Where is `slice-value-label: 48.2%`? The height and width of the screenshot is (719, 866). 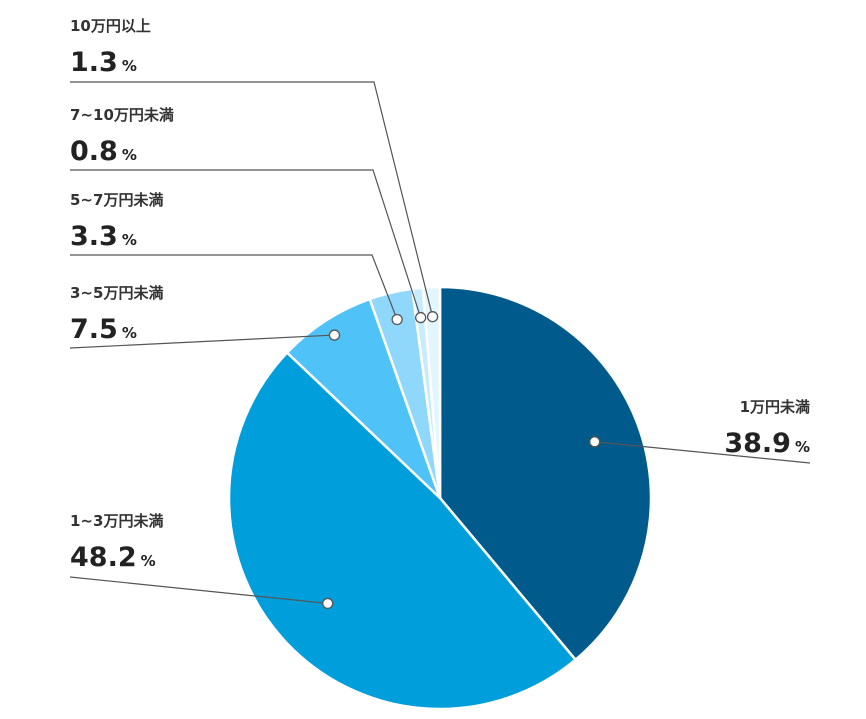 slice-value-label: 48.2% is located at coordinates (113, 557).